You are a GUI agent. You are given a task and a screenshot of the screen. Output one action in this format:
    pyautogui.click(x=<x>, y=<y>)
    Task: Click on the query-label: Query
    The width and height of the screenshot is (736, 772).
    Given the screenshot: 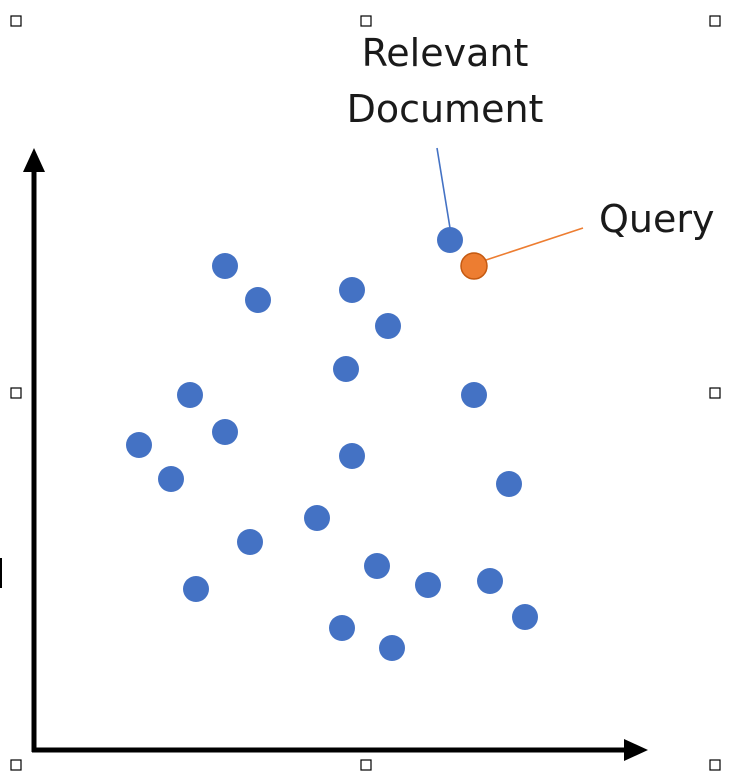 What is the action you would take?
    pyautogui.click(x=656, y=219)
    